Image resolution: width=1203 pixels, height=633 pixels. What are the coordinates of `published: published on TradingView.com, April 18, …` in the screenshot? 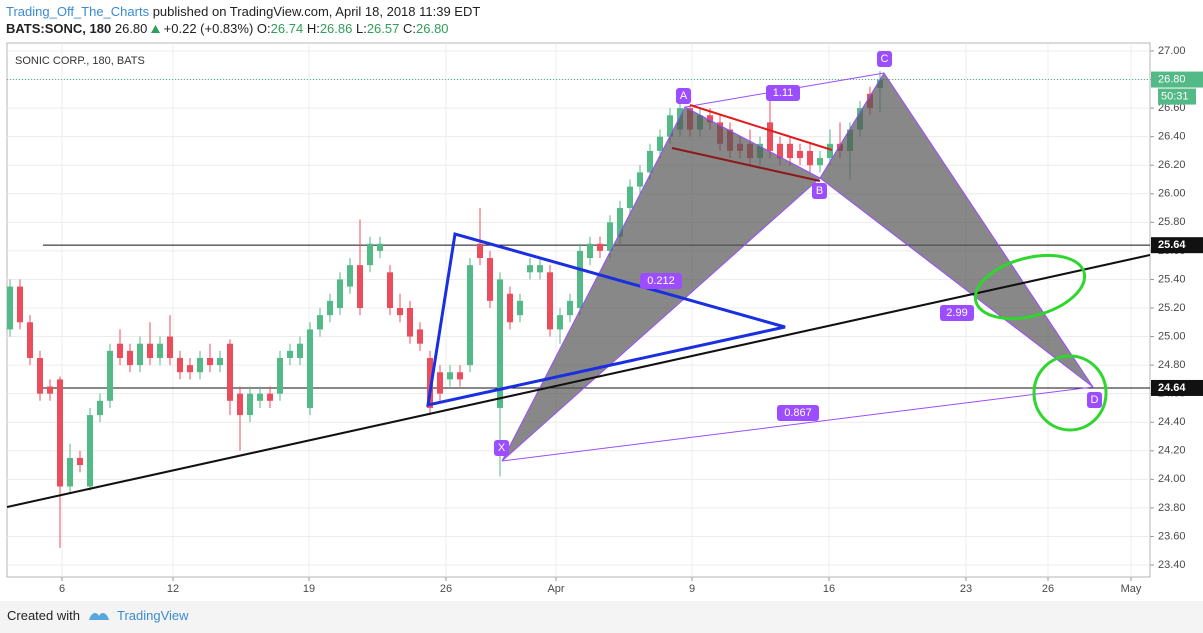 It's located at (315, 11).